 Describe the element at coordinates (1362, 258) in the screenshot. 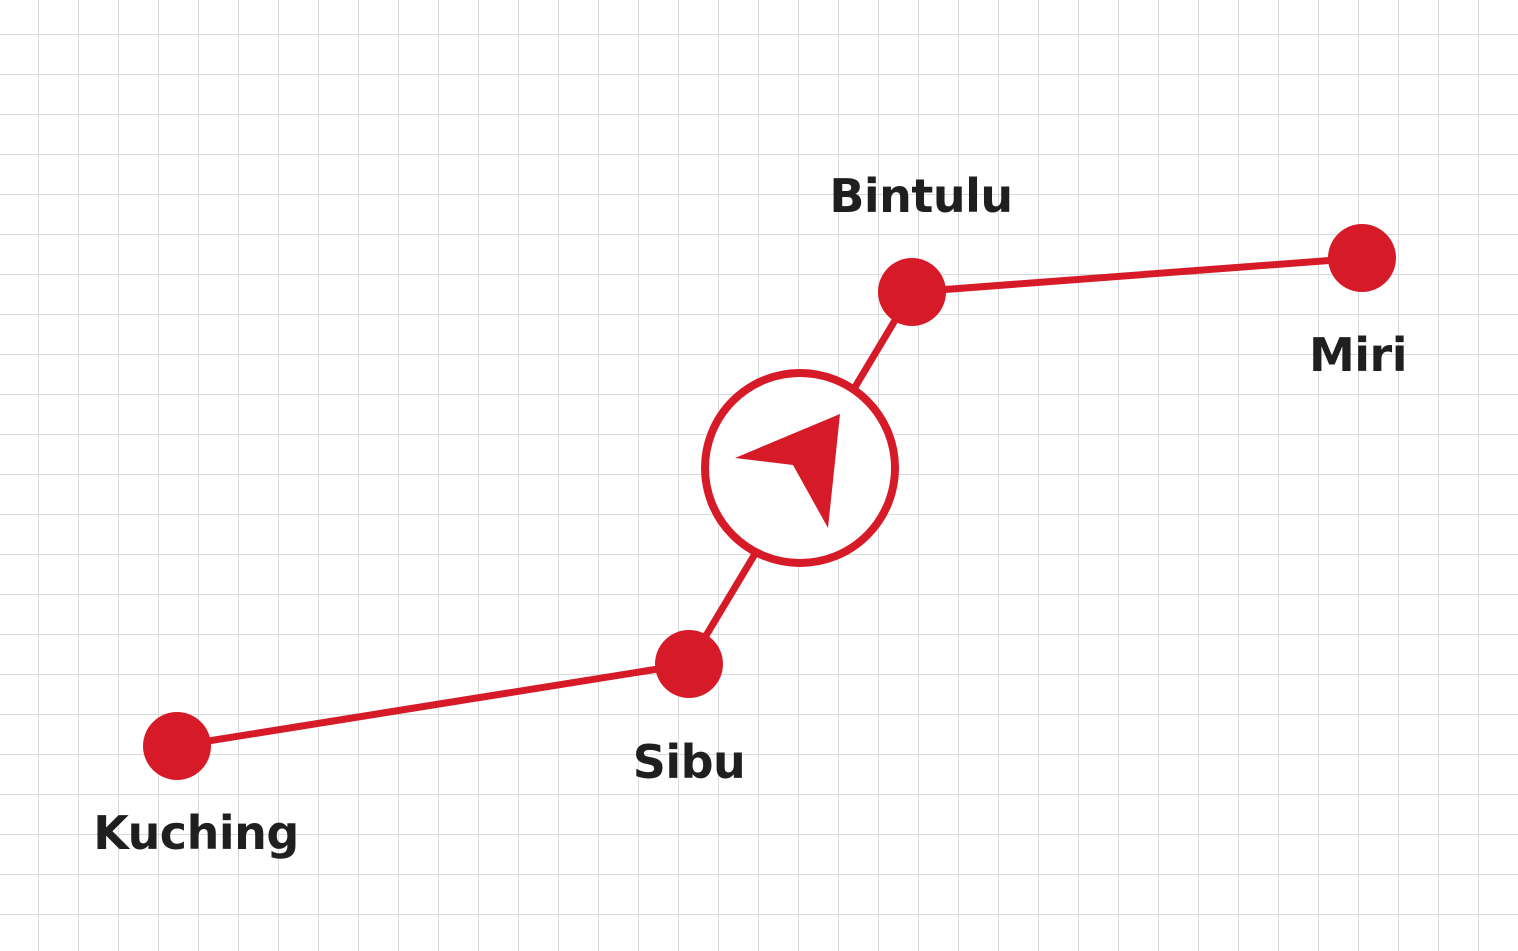

I see `stop-marker-miri` at that location.